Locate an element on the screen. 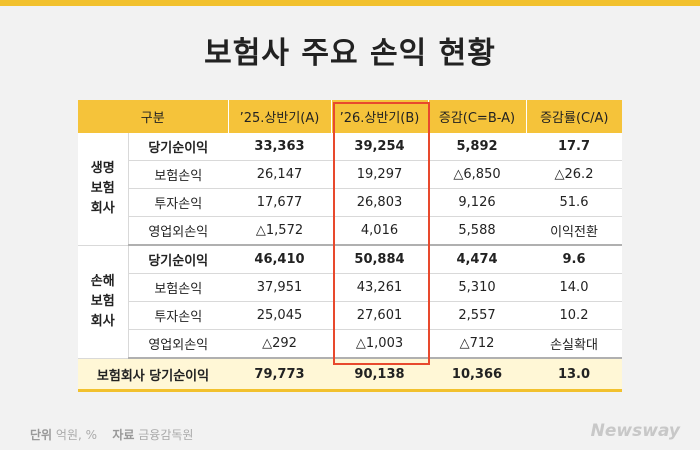 The width and height of the screenshot is (700, 450). cell-b: 43,261 is located at coordinates (379, 287).